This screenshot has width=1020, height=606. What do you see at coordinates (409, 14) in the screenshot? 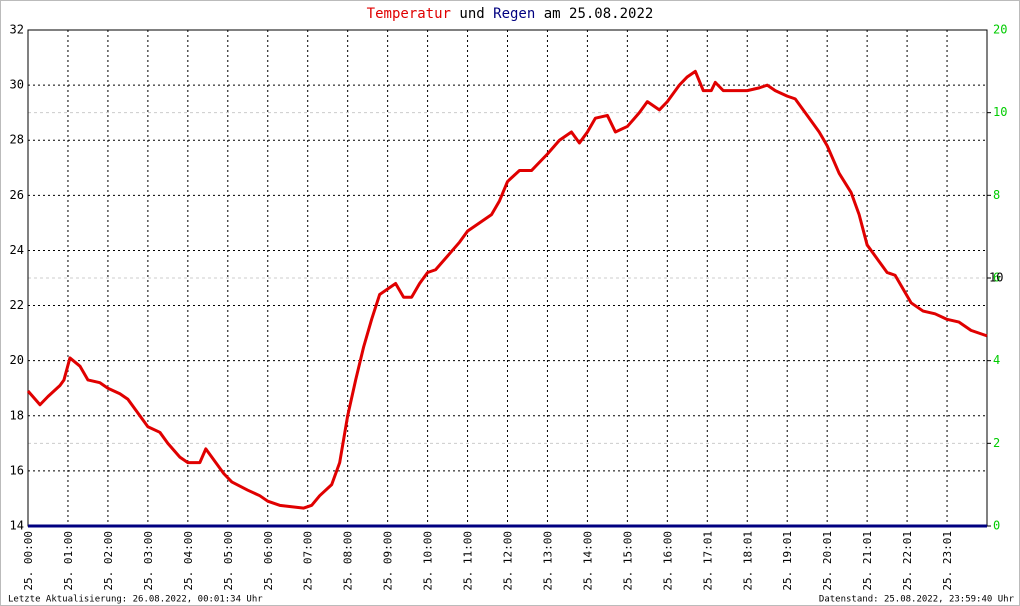
I see `title-part: Temperatur` at bounding box center [409, 14].